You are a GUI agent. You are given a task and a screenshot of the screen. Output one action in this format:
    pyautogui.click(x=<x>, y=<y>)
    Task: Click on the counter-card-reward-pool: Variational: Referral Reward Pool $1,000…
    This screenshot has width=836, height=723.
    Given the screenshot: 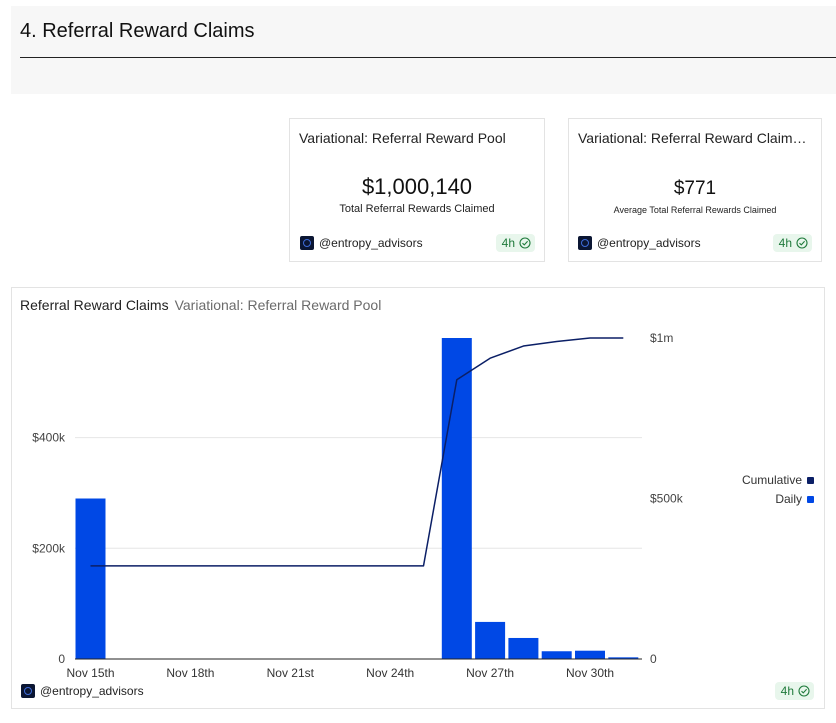 What is the action you would take?
    pyautogui.click(x=417, y=190)
    